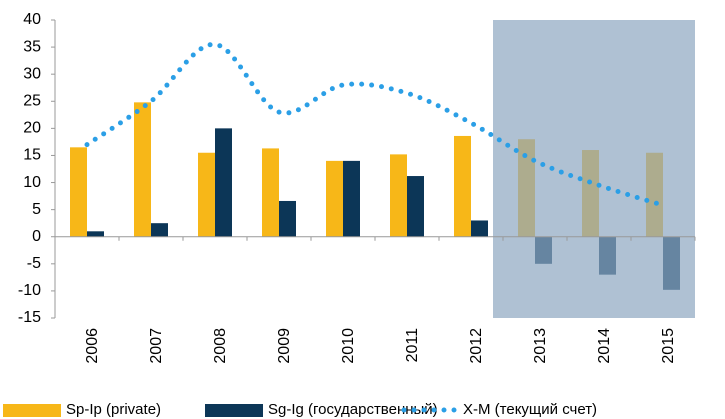 This screenshot has height=419, width=725. Describe the element at coordinates (604, 346) in the screenshot. I see `x-tick-label: 2014` at that location.